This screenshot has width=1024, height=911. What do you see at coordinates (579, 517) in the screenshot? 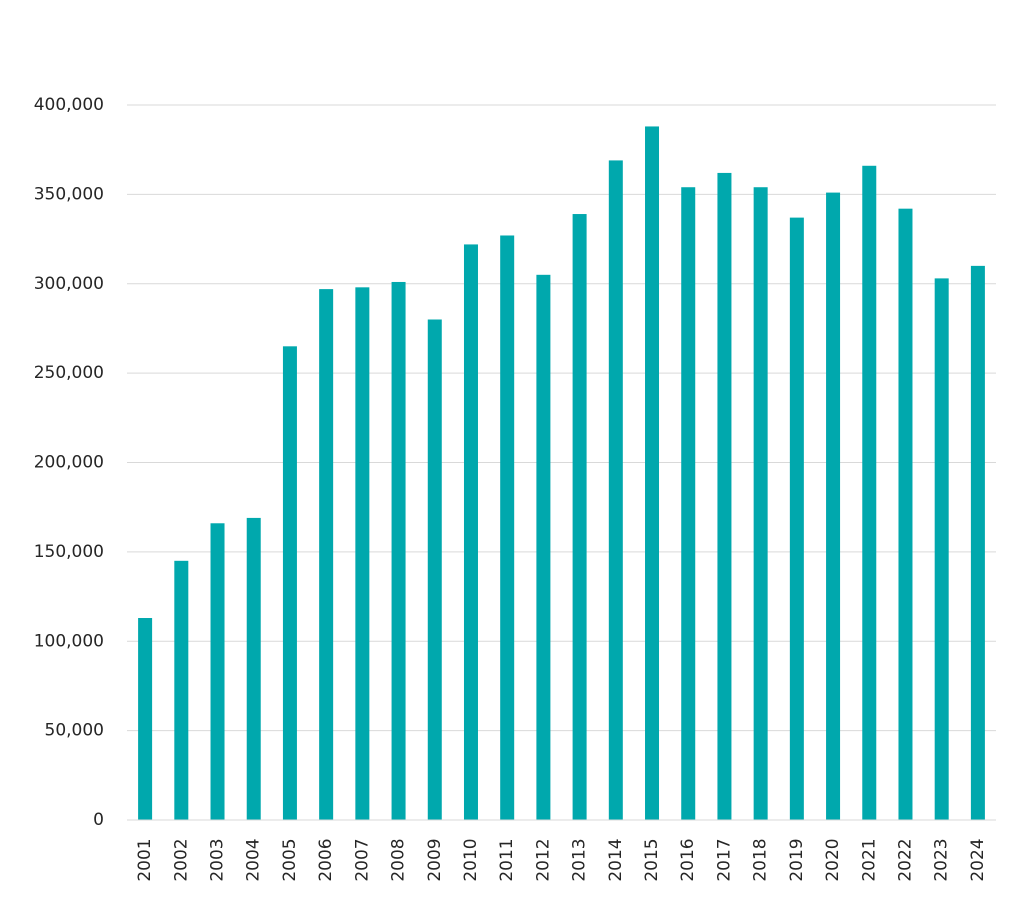
I see `bar-2013` at bounding box center [579, 517].